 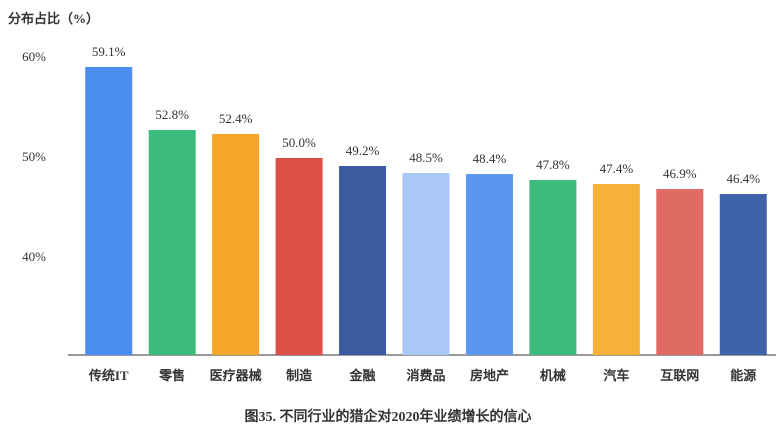 What do you see at coordinates (236, 118) in the screenshot?
I see `data-label: 52.4%` at bounding box center [236, 118].